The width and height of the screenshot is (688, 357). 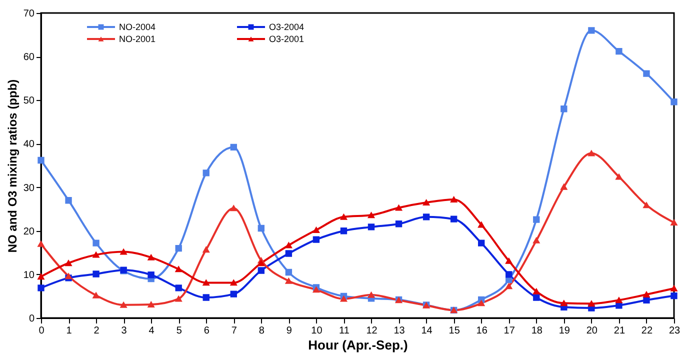 I want to click on x-tick-label: 19, so click(x=564, y=331).